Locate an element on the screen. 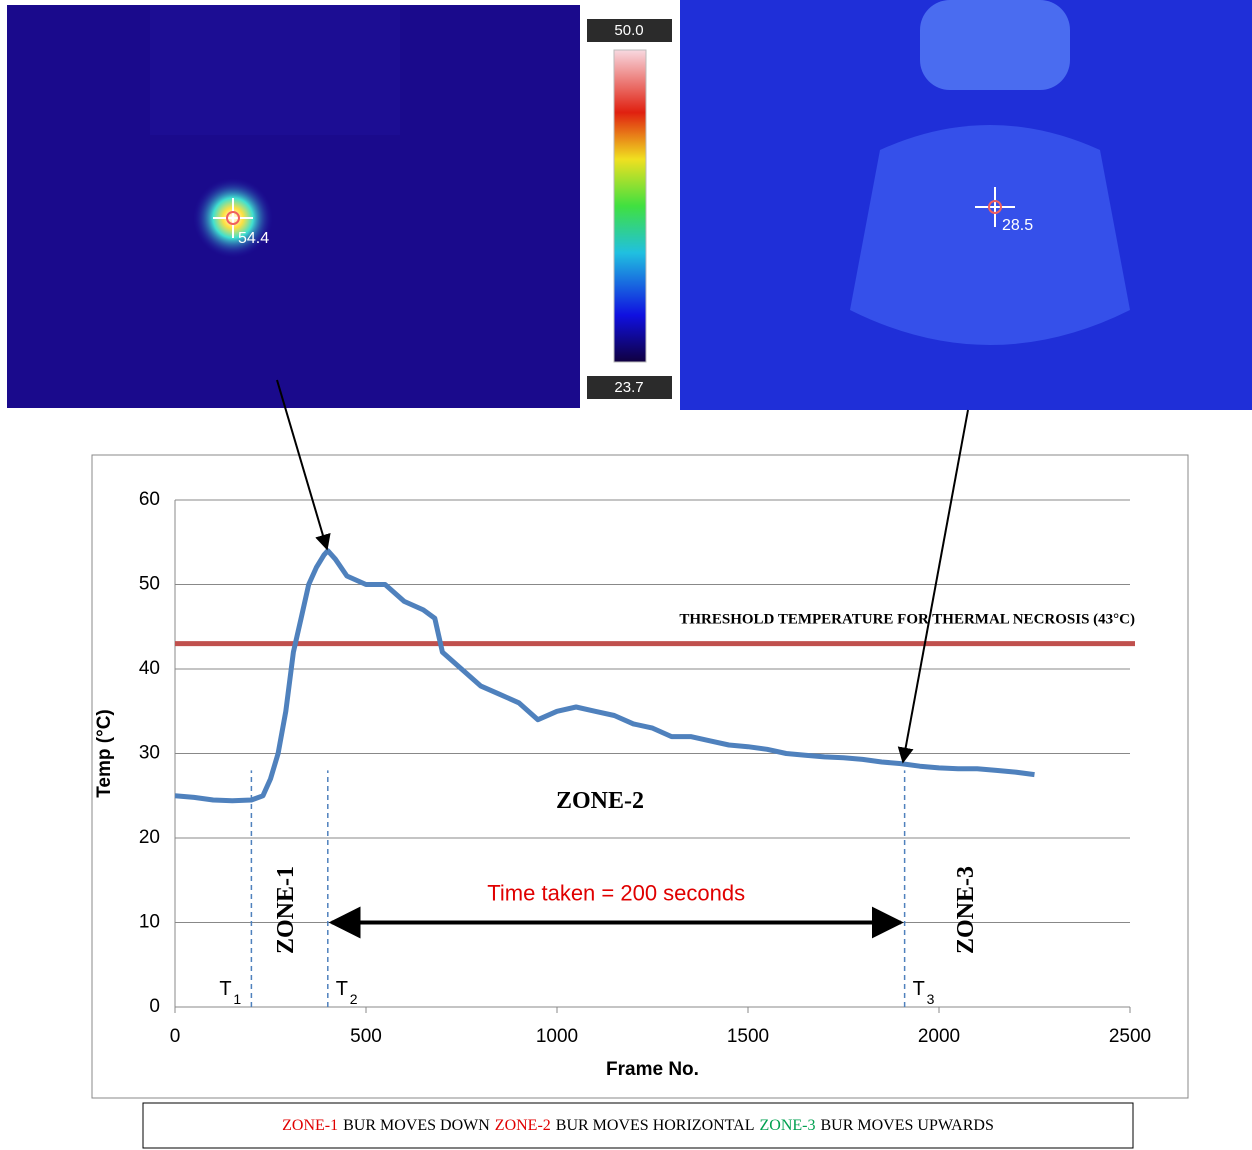  x-axis-title: Frame No. is located at coordinates (652, 1069).